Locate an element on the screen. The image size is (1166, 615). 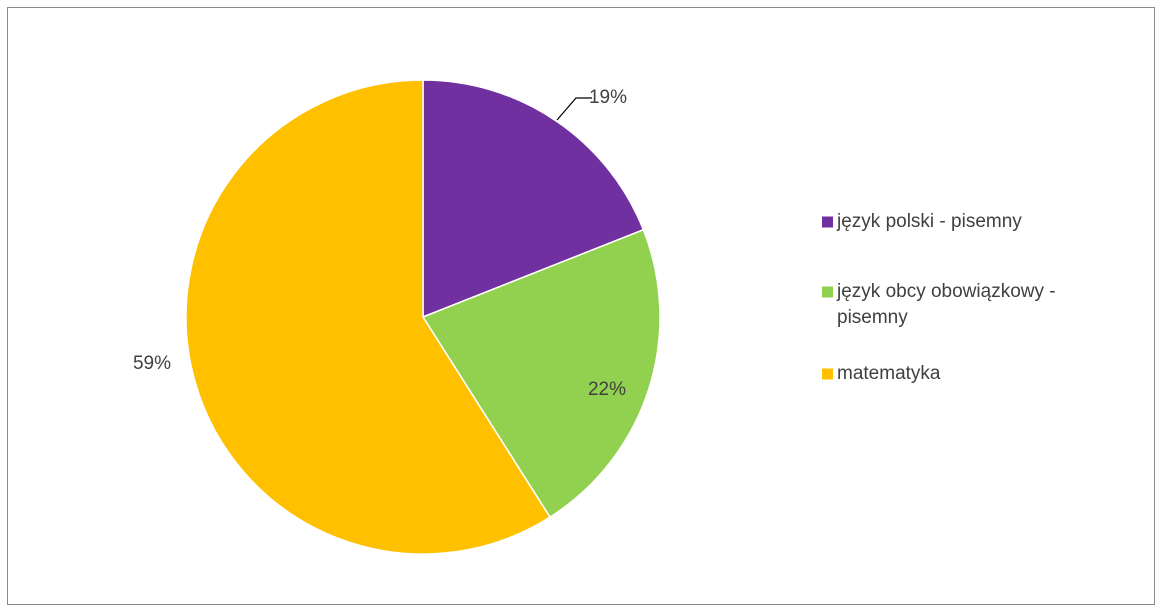
leader-lines is located at coordinates (574, 109).